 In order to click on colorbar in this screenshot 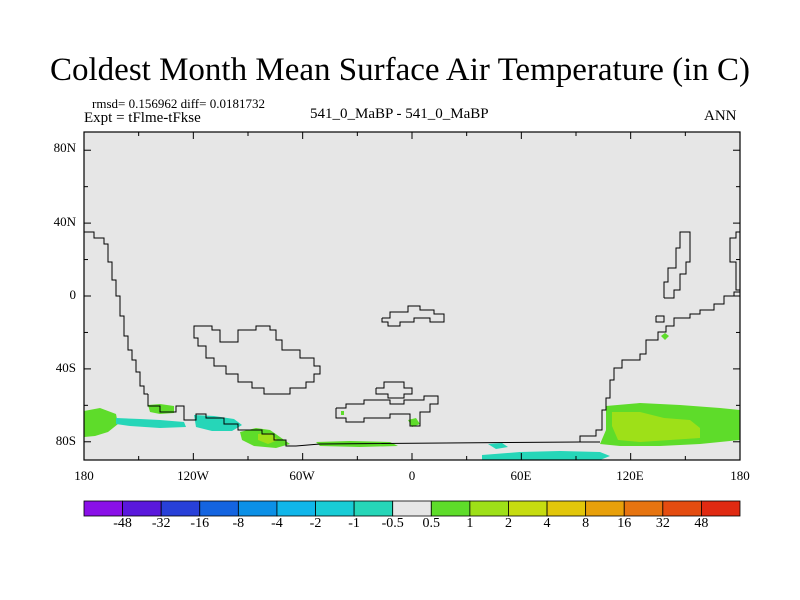, I will do `click(412, 508)`.